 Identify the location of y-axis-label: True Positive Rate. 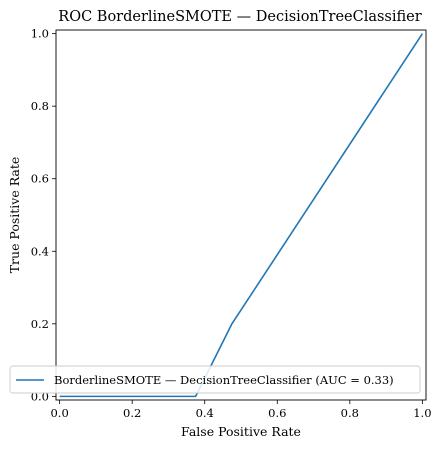
(14, 215).